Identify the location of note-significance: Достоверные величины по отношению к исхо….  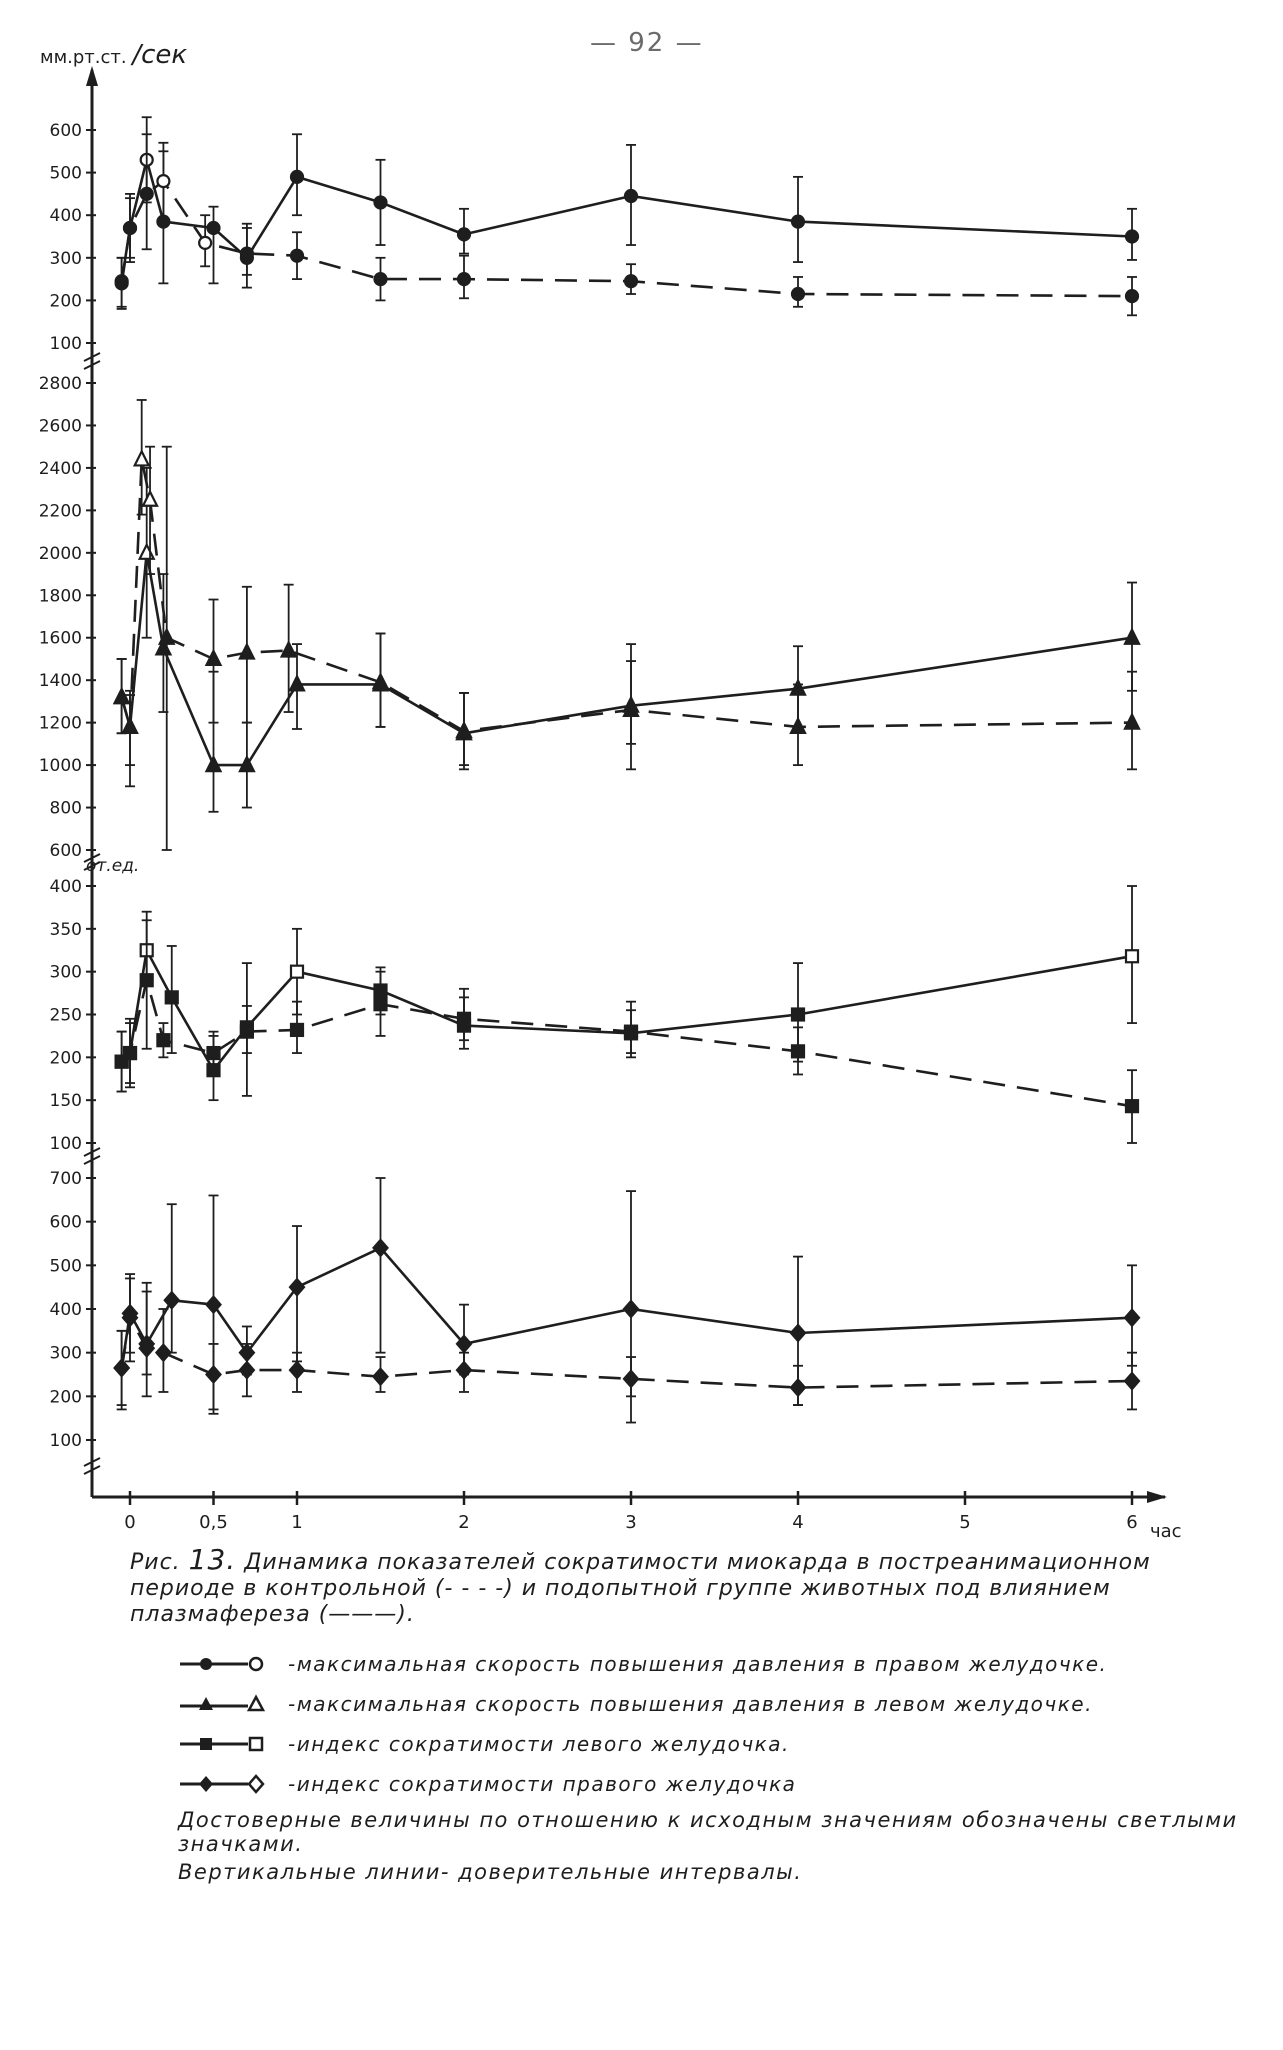
(708, 1832).